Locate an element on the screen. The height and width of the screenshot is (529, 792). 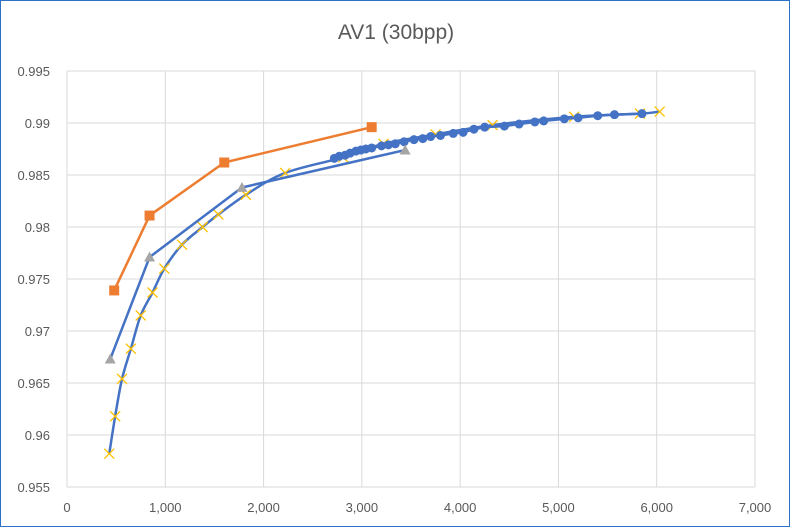
y-tick-label: 0.97 is located at coordinates (37, 331).